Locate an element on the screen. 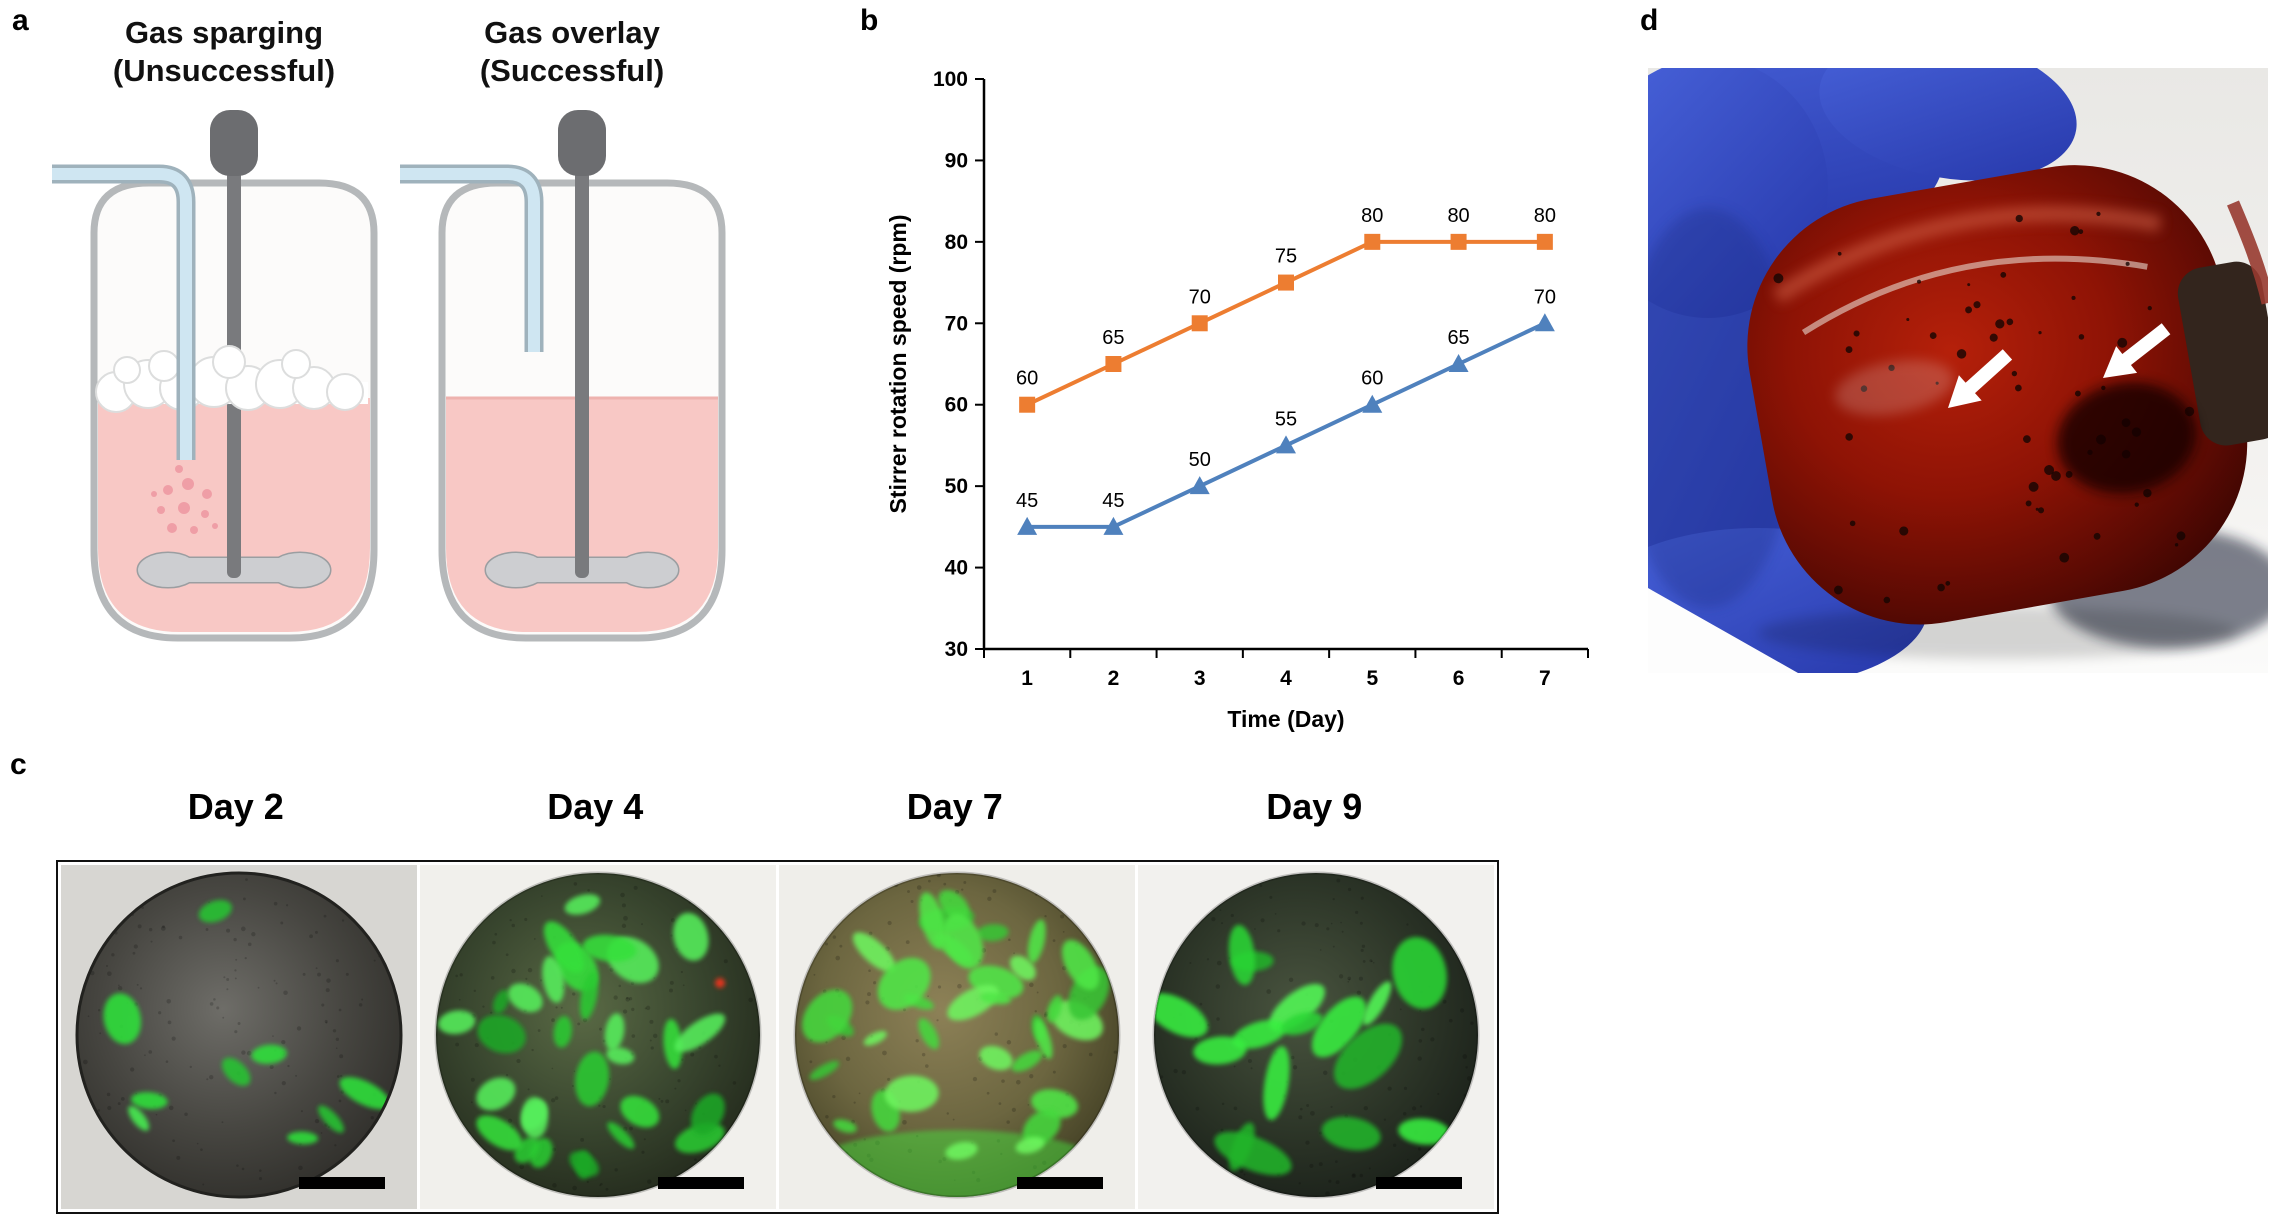 This screenshot has width=2272, height=1230. bioreactor-photo is located at coordinates (1958, 370).